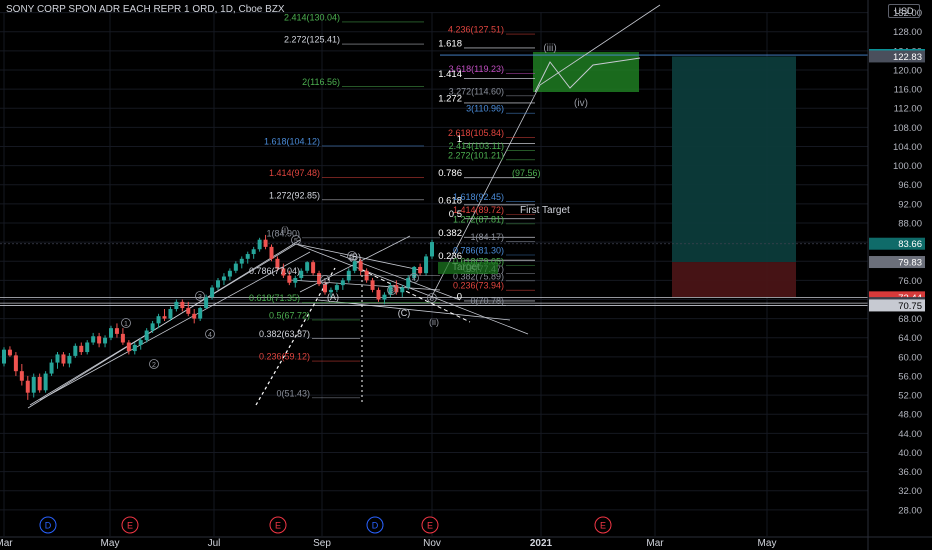 This screenshot has height=550, width=932. What do you see at coordinates (910, 415) in the screenshot?
I see `y-tick-label: 48.00` at bounding box center [910, 415].